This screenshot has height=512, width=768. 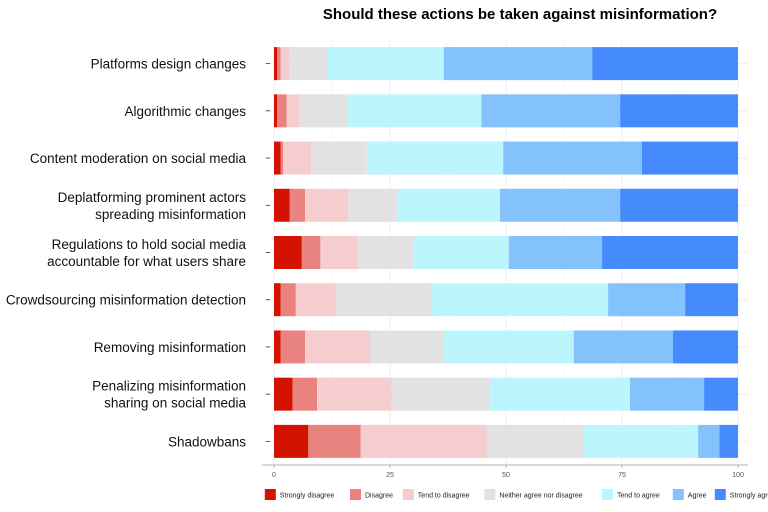 What do you see at coordinates (207, 441) in the screenshot?
I see `category-label: Shadowbans` at bounding box center [207, 441].